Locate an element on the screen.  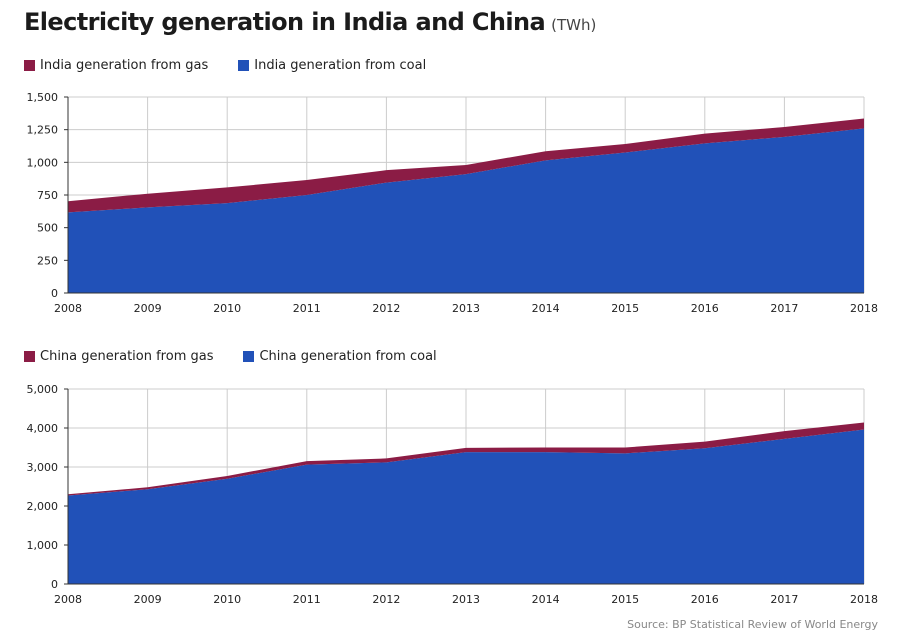
china-y-tick-label: 4,000 is located at coordinates (43, 428).